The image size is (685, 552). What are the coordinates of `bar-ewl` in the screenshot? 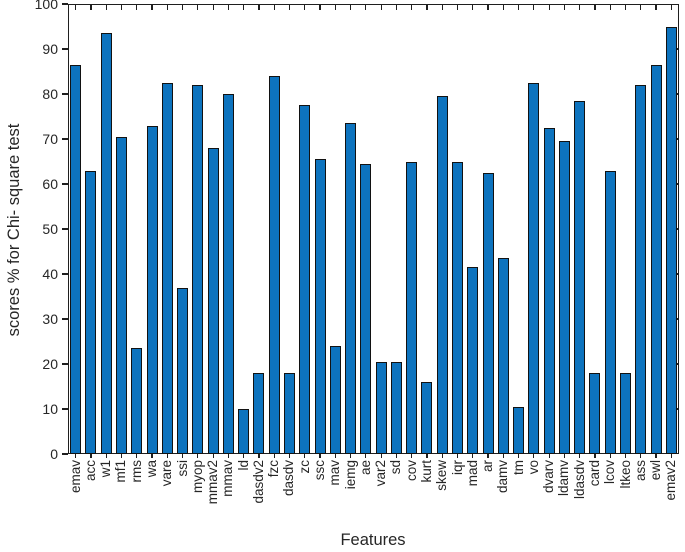 It's located at (656, 259).